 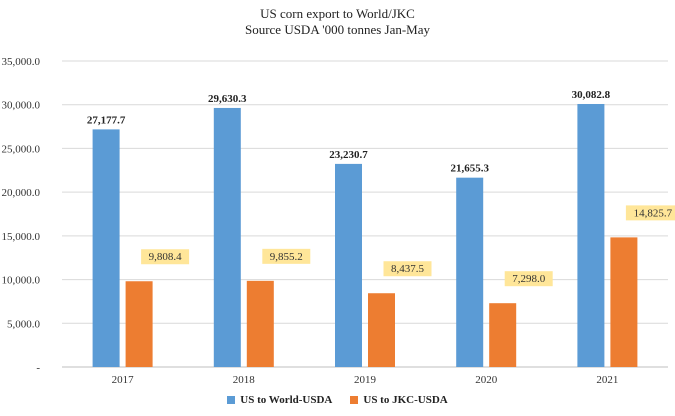 I want to click on chart-legend: US to World-USDA US to JKC-USDA, so click(x=337, y=400).